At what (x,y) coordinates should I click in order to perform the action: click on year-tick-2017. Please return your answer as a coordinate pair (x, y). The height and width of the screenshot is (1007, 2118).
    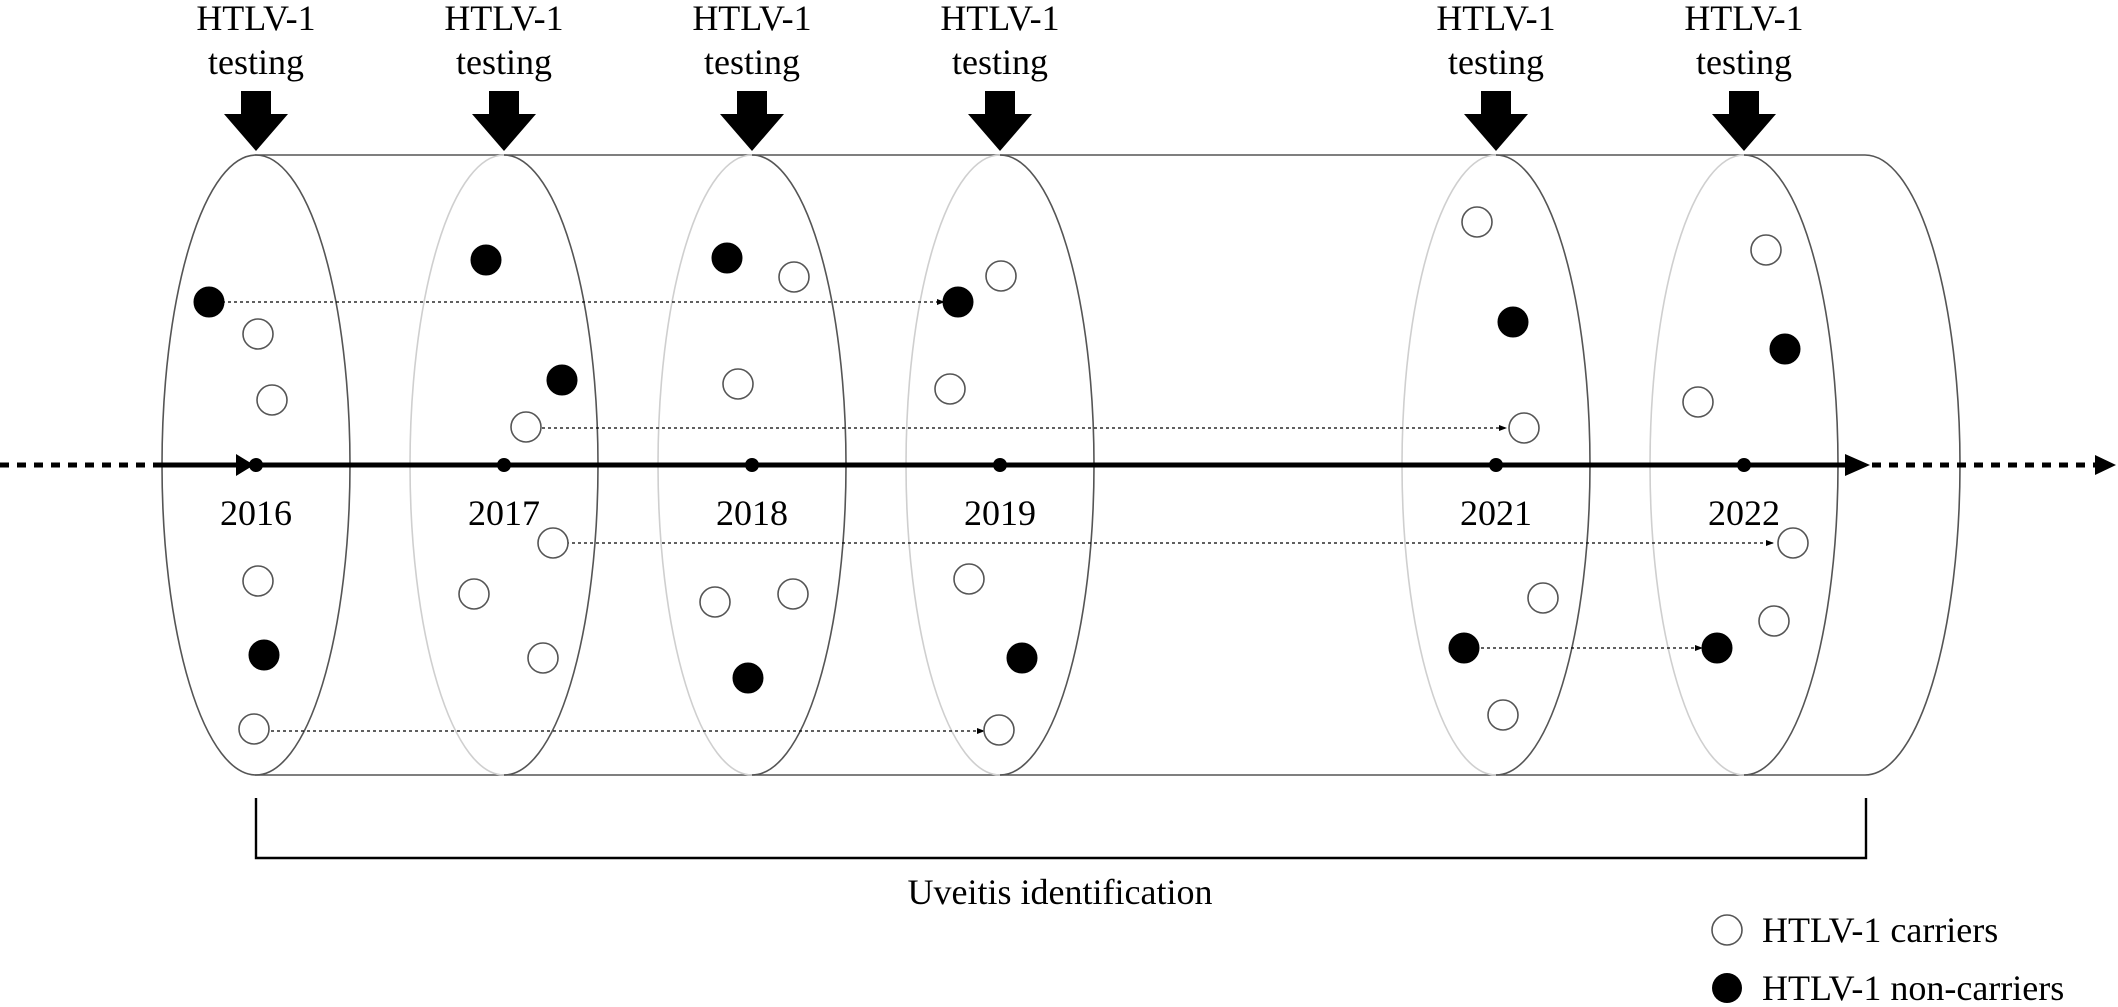
    Looking at the image, I should click on (504, 465).